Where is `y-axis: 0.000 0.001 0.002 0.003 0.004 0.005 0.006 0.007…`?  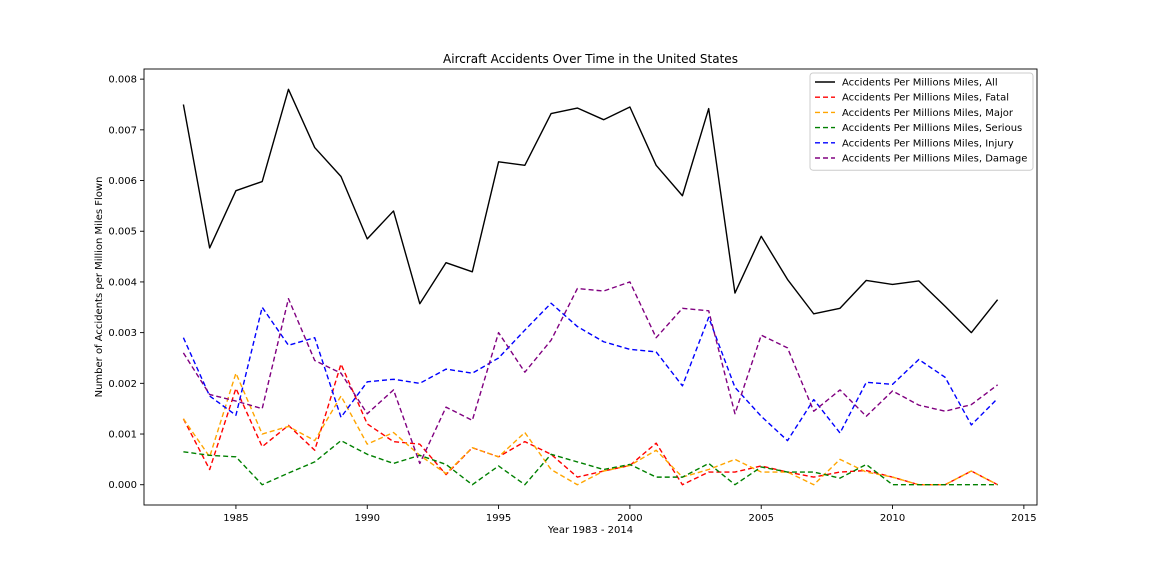 y-axis: 0.000 0.001 0.002 0.003 0.004 0.005 0.006 0.007… is located at coordinates (126, 283).